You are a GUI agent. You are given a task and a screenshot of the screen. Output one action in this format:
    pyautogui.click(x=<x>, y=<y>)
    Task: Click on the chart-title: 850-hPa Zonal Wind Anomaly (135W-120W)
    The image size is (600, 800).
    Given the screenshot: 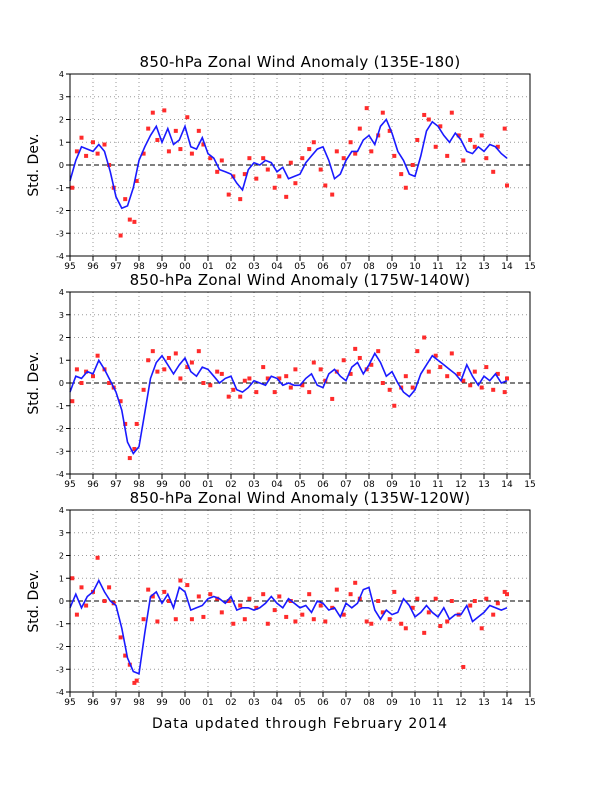 What is the action you would take?
    pyautogui.click(x=300, y=498)
    